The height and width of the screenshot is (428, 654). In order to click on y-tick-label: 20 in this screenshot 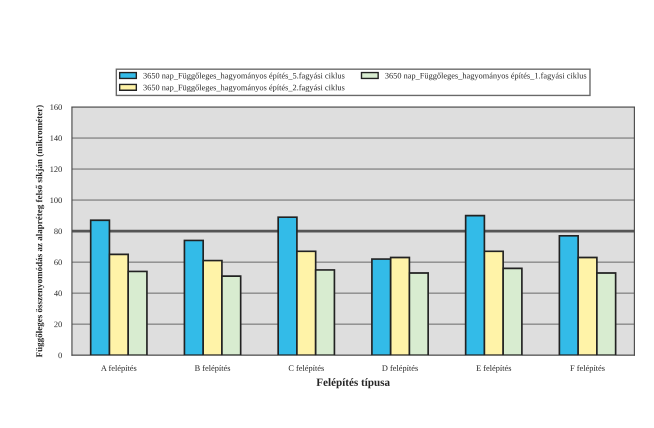, I will do `click(58, 325)`.